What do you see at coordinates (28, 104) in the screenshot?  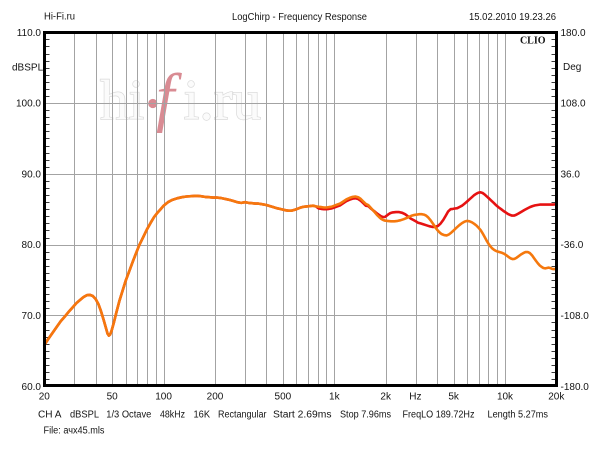 I see `svg-text: 100.0` at bounding box center [28, 104].